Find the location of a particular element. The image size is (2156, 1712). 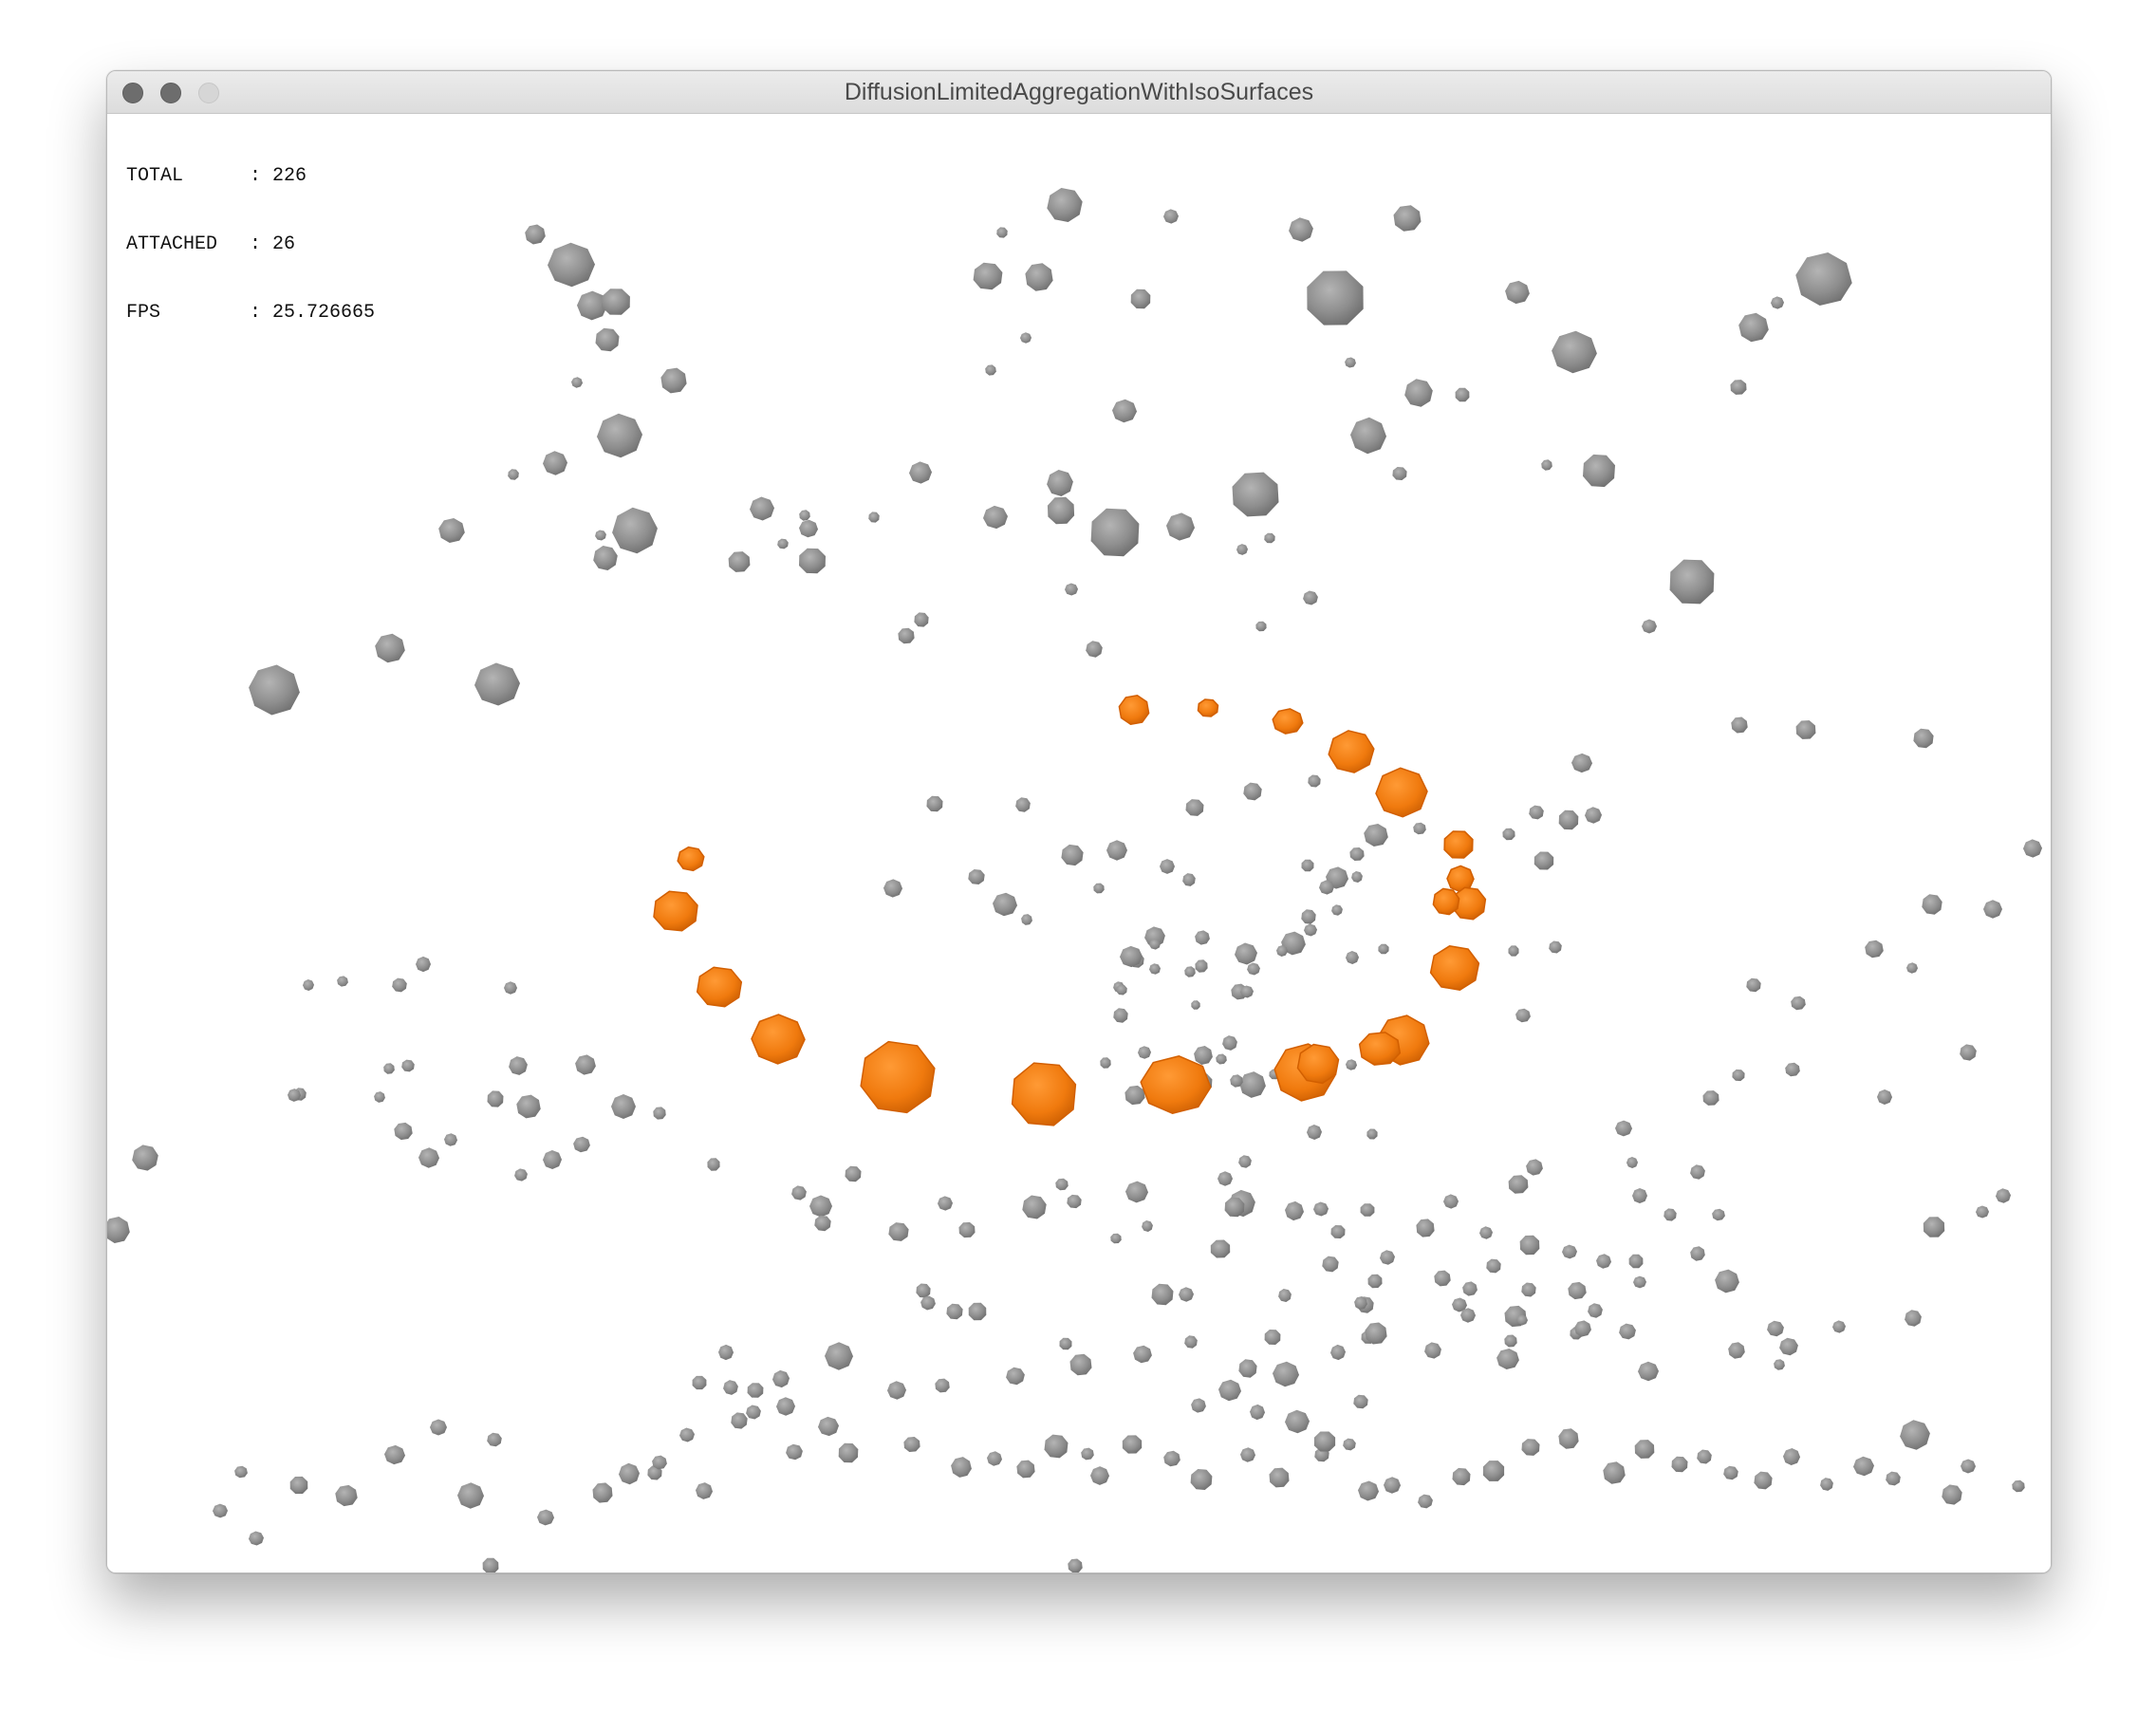

minimize-button is located at coordinates (170, 93).